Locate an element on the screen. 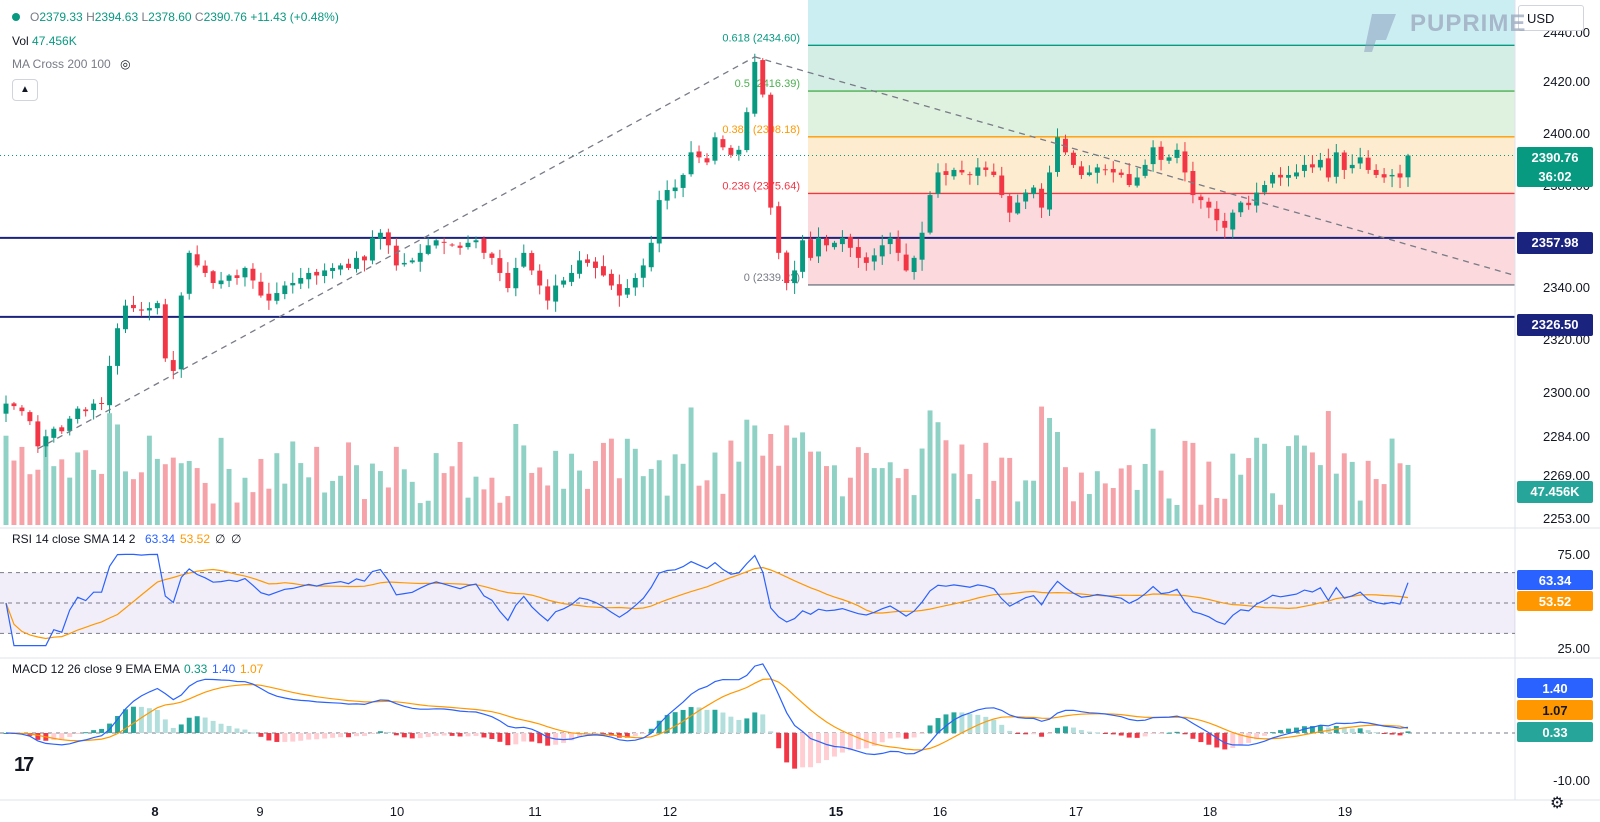 The image size is (1600, 822). gear-icon: ⚙ is located at coordinates (1557, 803).